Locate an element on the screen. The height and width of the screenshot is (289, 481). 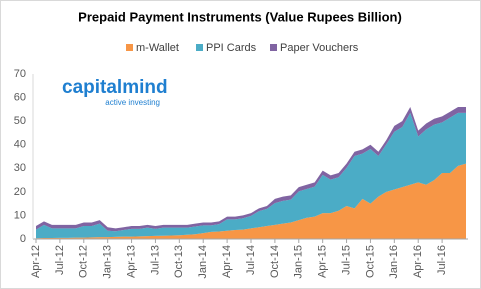
x-tick-label: Oct-13 is located at coordinates (179, 261).